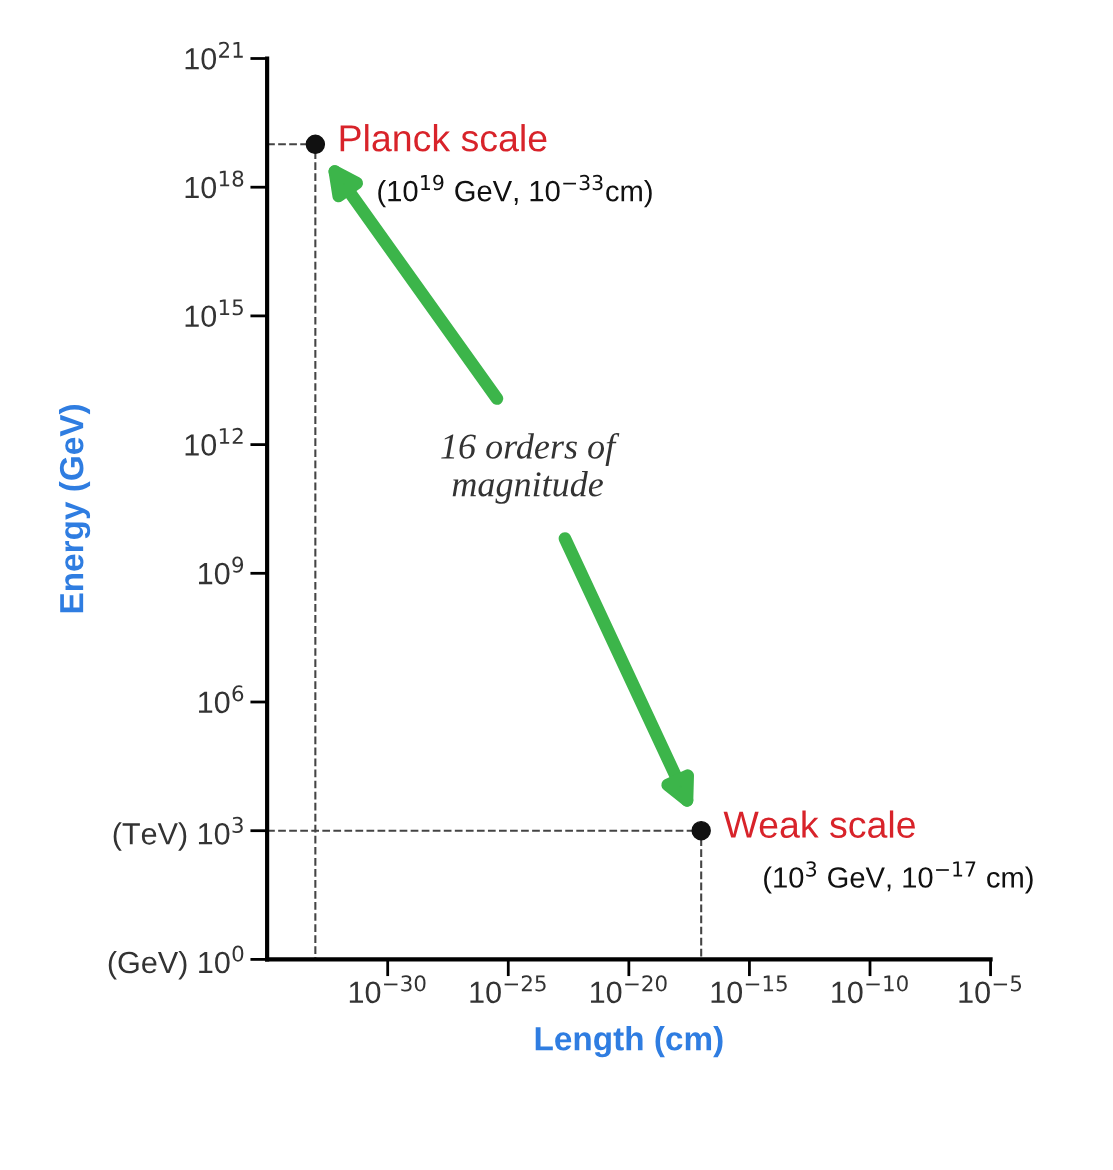 The width and height of the screenshot is (1113, 1170). I want to click on x-tick-label: 10$^{−5}$, so click(990, 989).